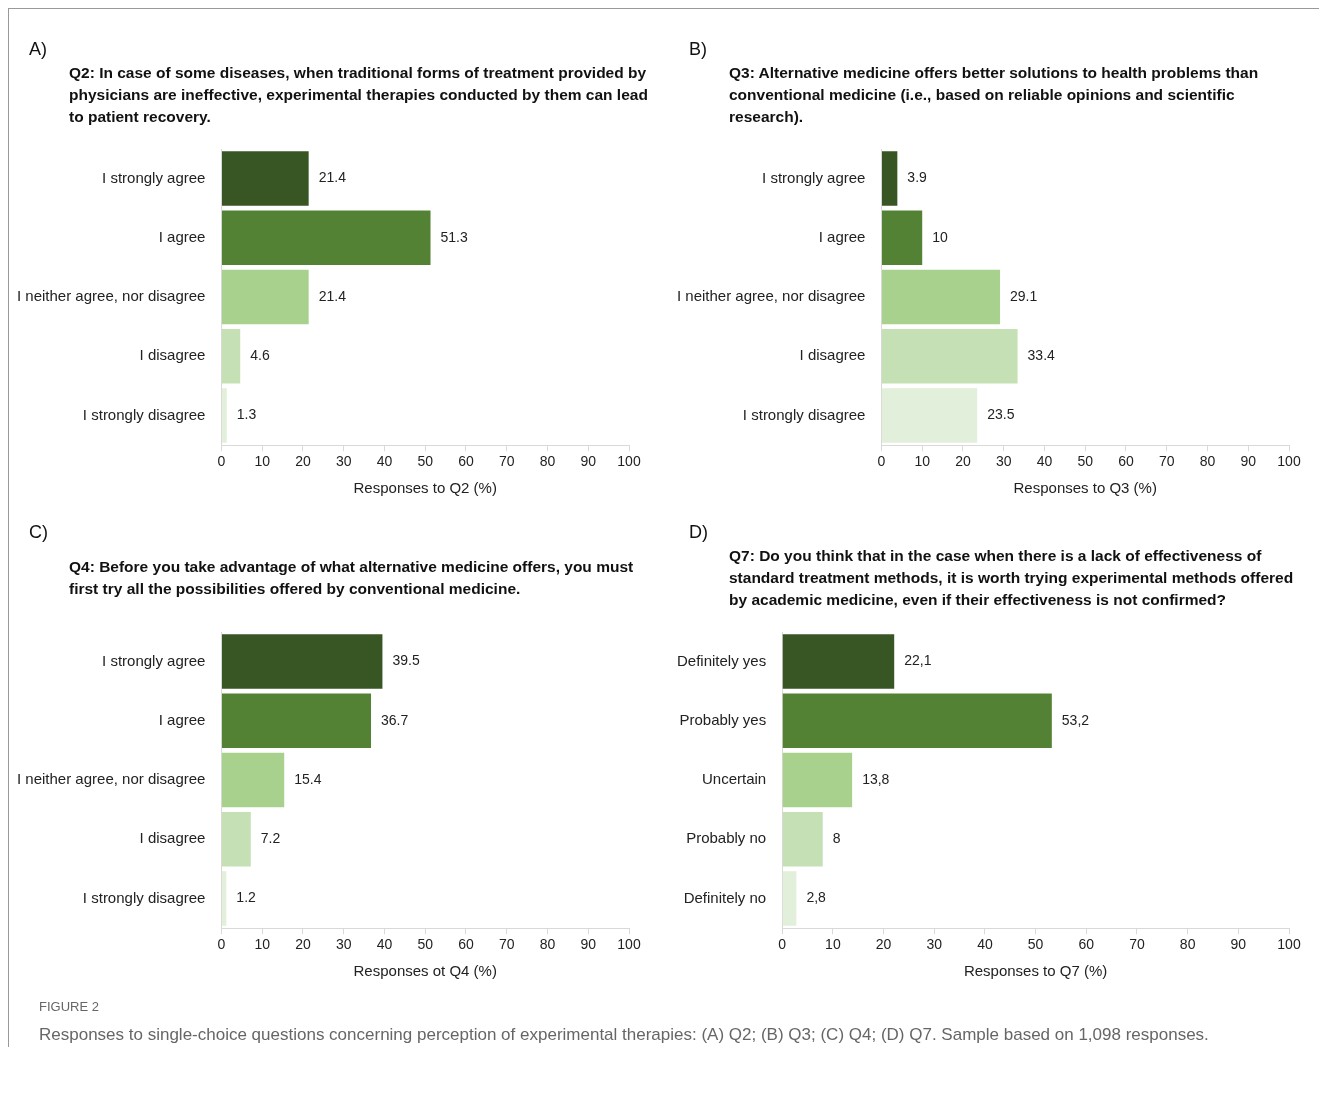  I want to click on x-axis-title: Responses ot Q4 (%), so click(425, 971).